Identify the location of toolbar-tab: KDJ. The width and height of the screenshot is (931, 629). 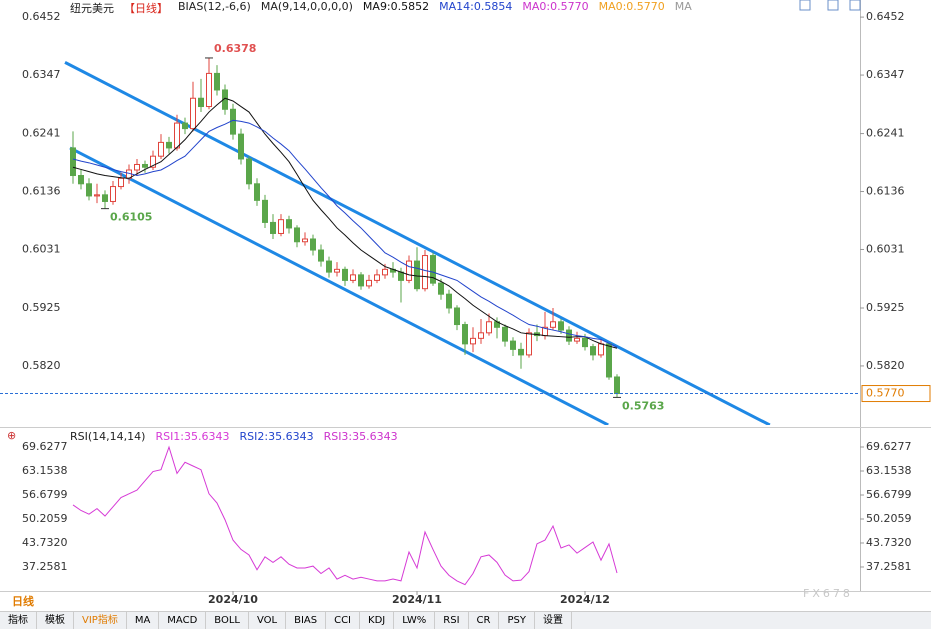
(377, 620).